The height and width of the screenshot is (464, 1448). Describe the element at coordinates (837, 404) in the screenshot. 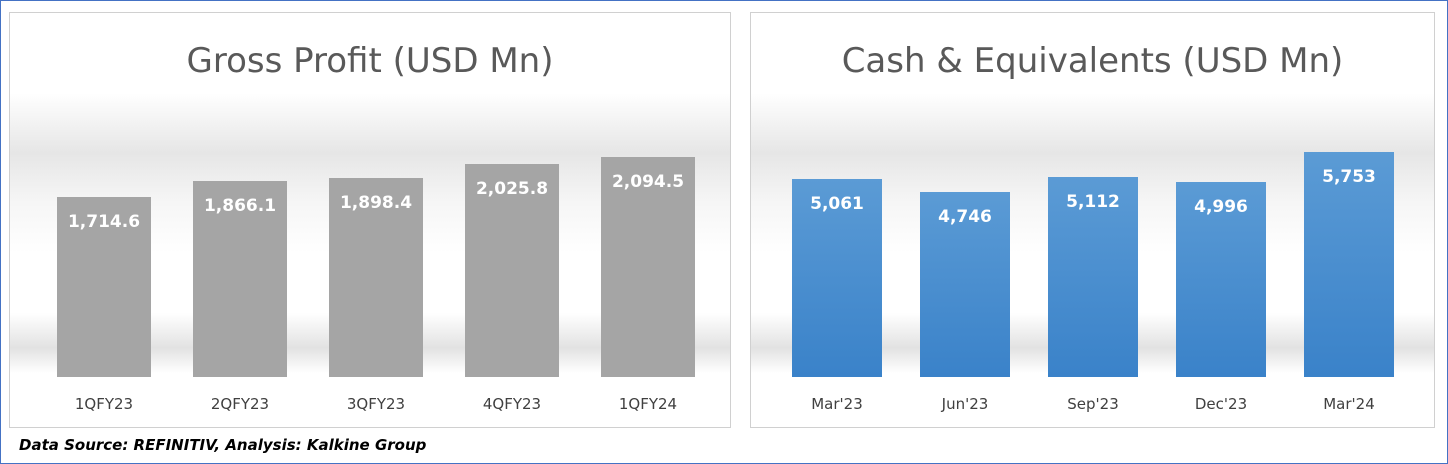

I see `cash-equivalents-category-label: Mar'23` at that location.